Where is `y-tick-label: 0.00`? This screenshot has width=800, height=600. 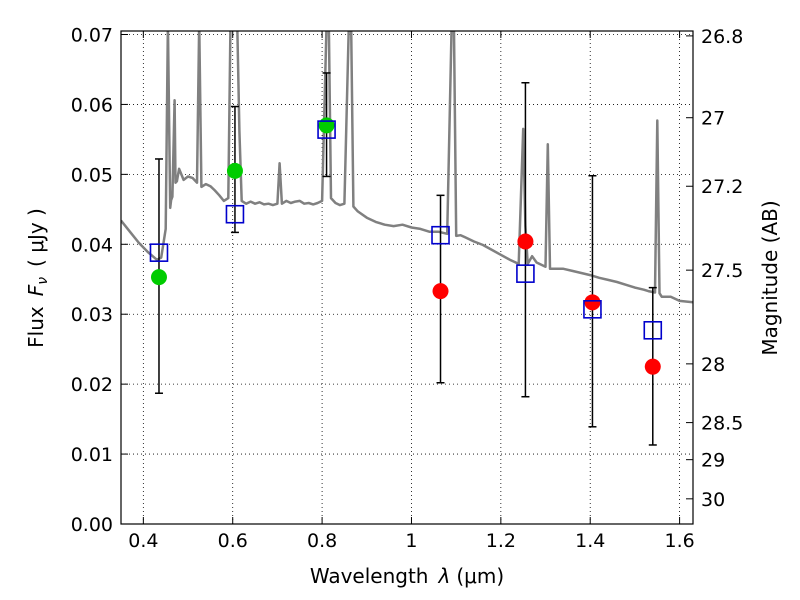 y-tick-label: 0.00 is located at coordinates (92, 525).